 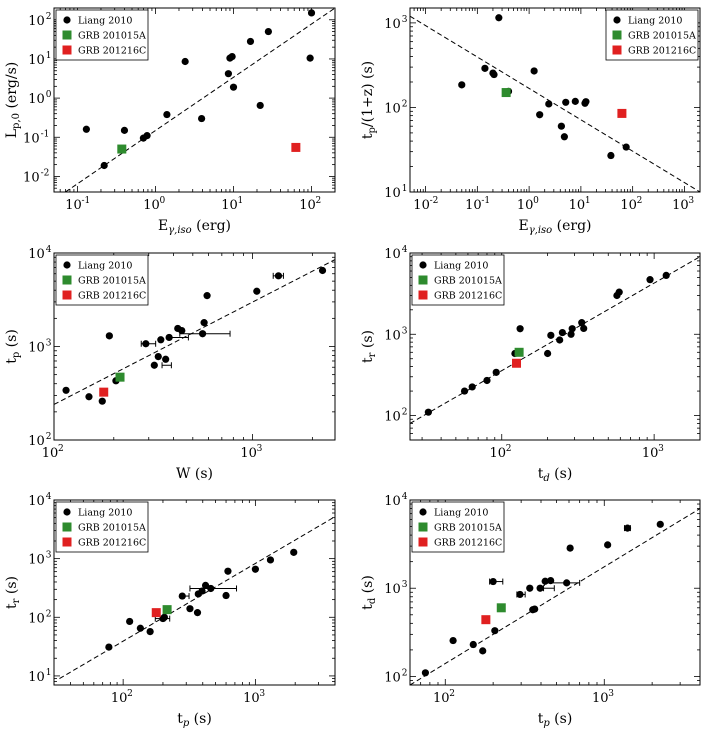 What do you see at coordinates (49, 437) in the screenshot?
I see `y-tick-exponent: 2` at bounding box center [49, 437].